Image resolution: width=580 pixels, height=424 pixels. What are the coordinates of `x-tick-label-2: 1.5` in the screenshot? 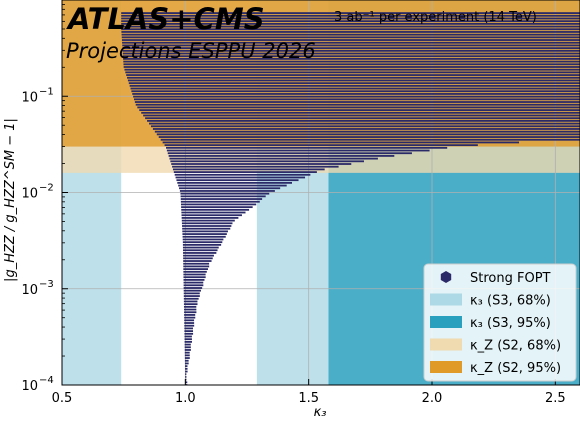 It's located at (308, 398).